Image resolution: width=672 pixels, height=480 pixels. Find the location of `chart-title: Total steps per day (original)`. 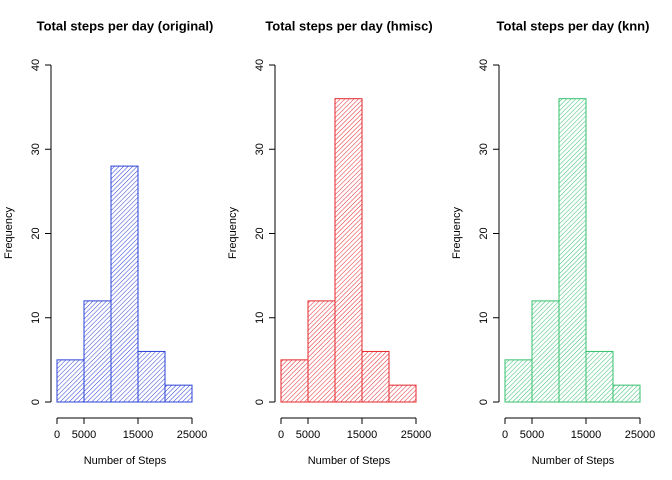

chart-title: Total steps per day (original) is located at coordinates (125, 25).